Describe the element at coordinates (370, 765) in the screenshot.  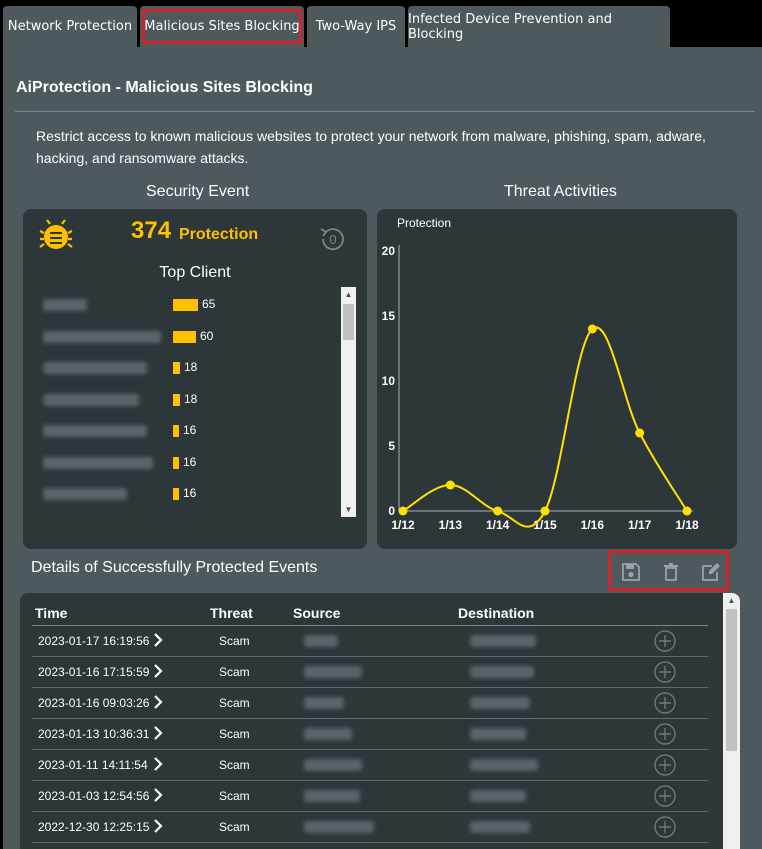
I see `table-row: 2023-01-11 14:11:54 Scam` at that location.